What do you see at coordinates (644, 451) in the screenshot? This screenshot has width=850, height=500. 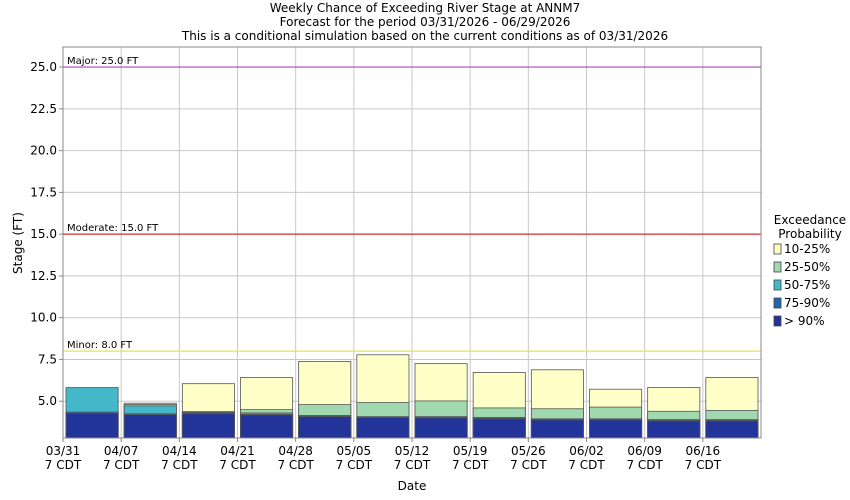 I see `x-tick-label: 06/09` at bounding box center [644, 451].